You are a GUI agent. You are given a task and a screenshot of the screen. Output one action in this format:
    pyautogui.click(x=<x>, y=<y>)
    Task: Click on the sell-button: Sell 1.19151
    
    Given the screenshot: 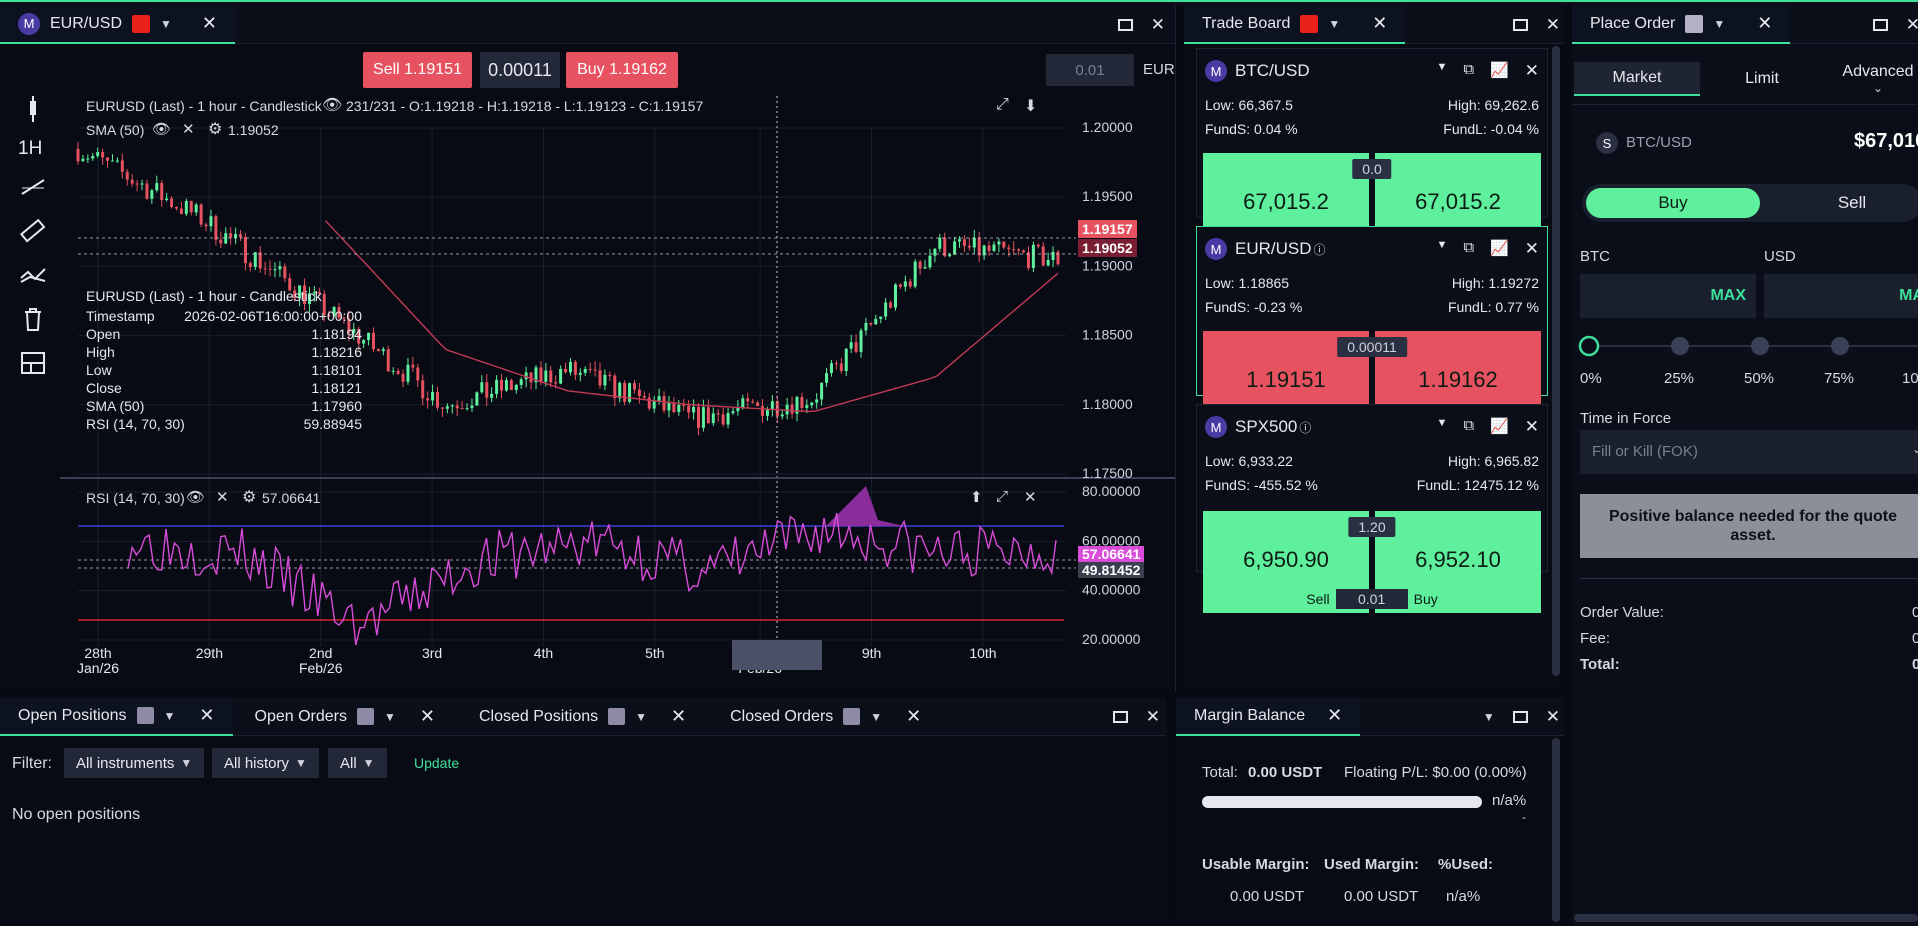 What is the action you would take?
    pyautogui.click(x=417, y=70)
    